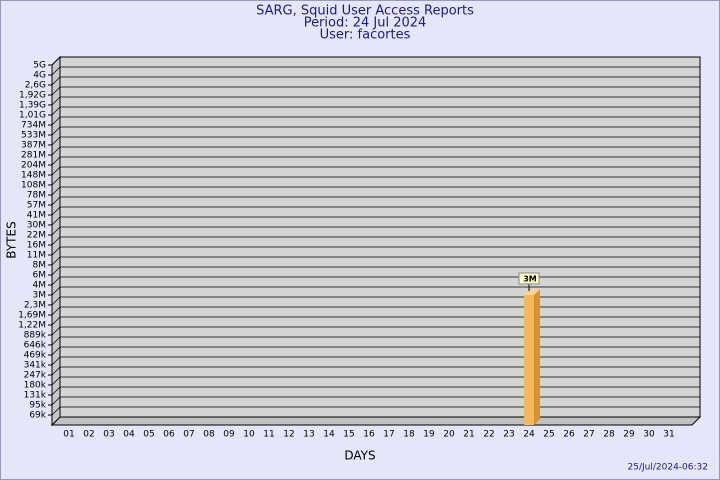 The width and height of the screenshot is (720, 480). I want to click on bar-top, so click(532, 292).